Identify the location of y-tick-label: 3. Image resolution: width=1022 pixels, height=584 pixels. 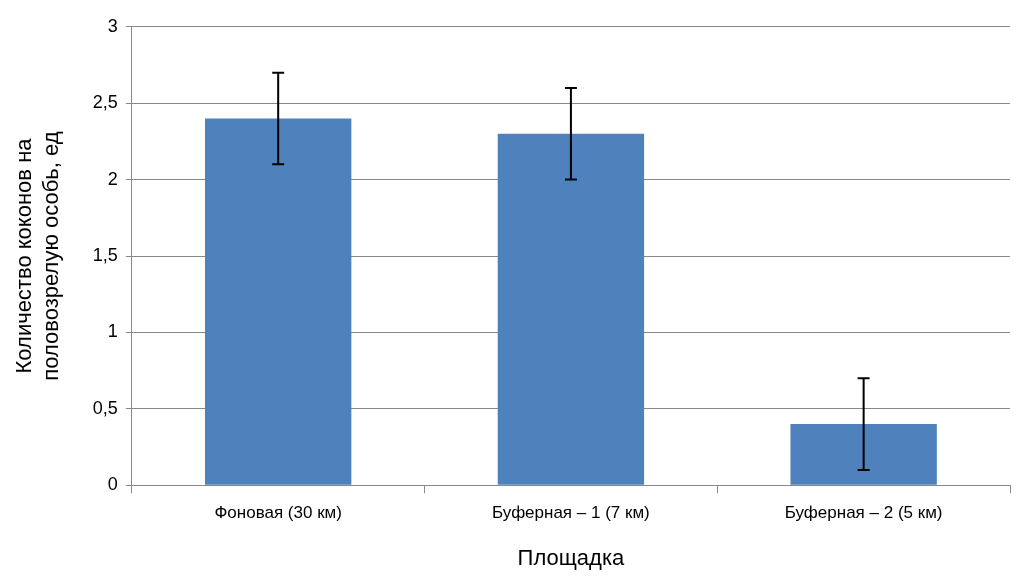
(112, 25).